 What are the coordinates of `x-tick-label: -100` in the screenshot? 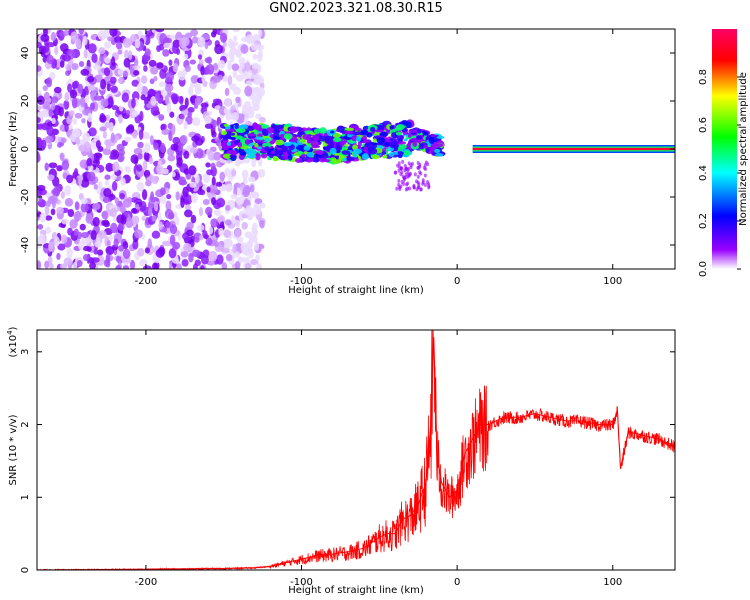 It's located at (301, 281).